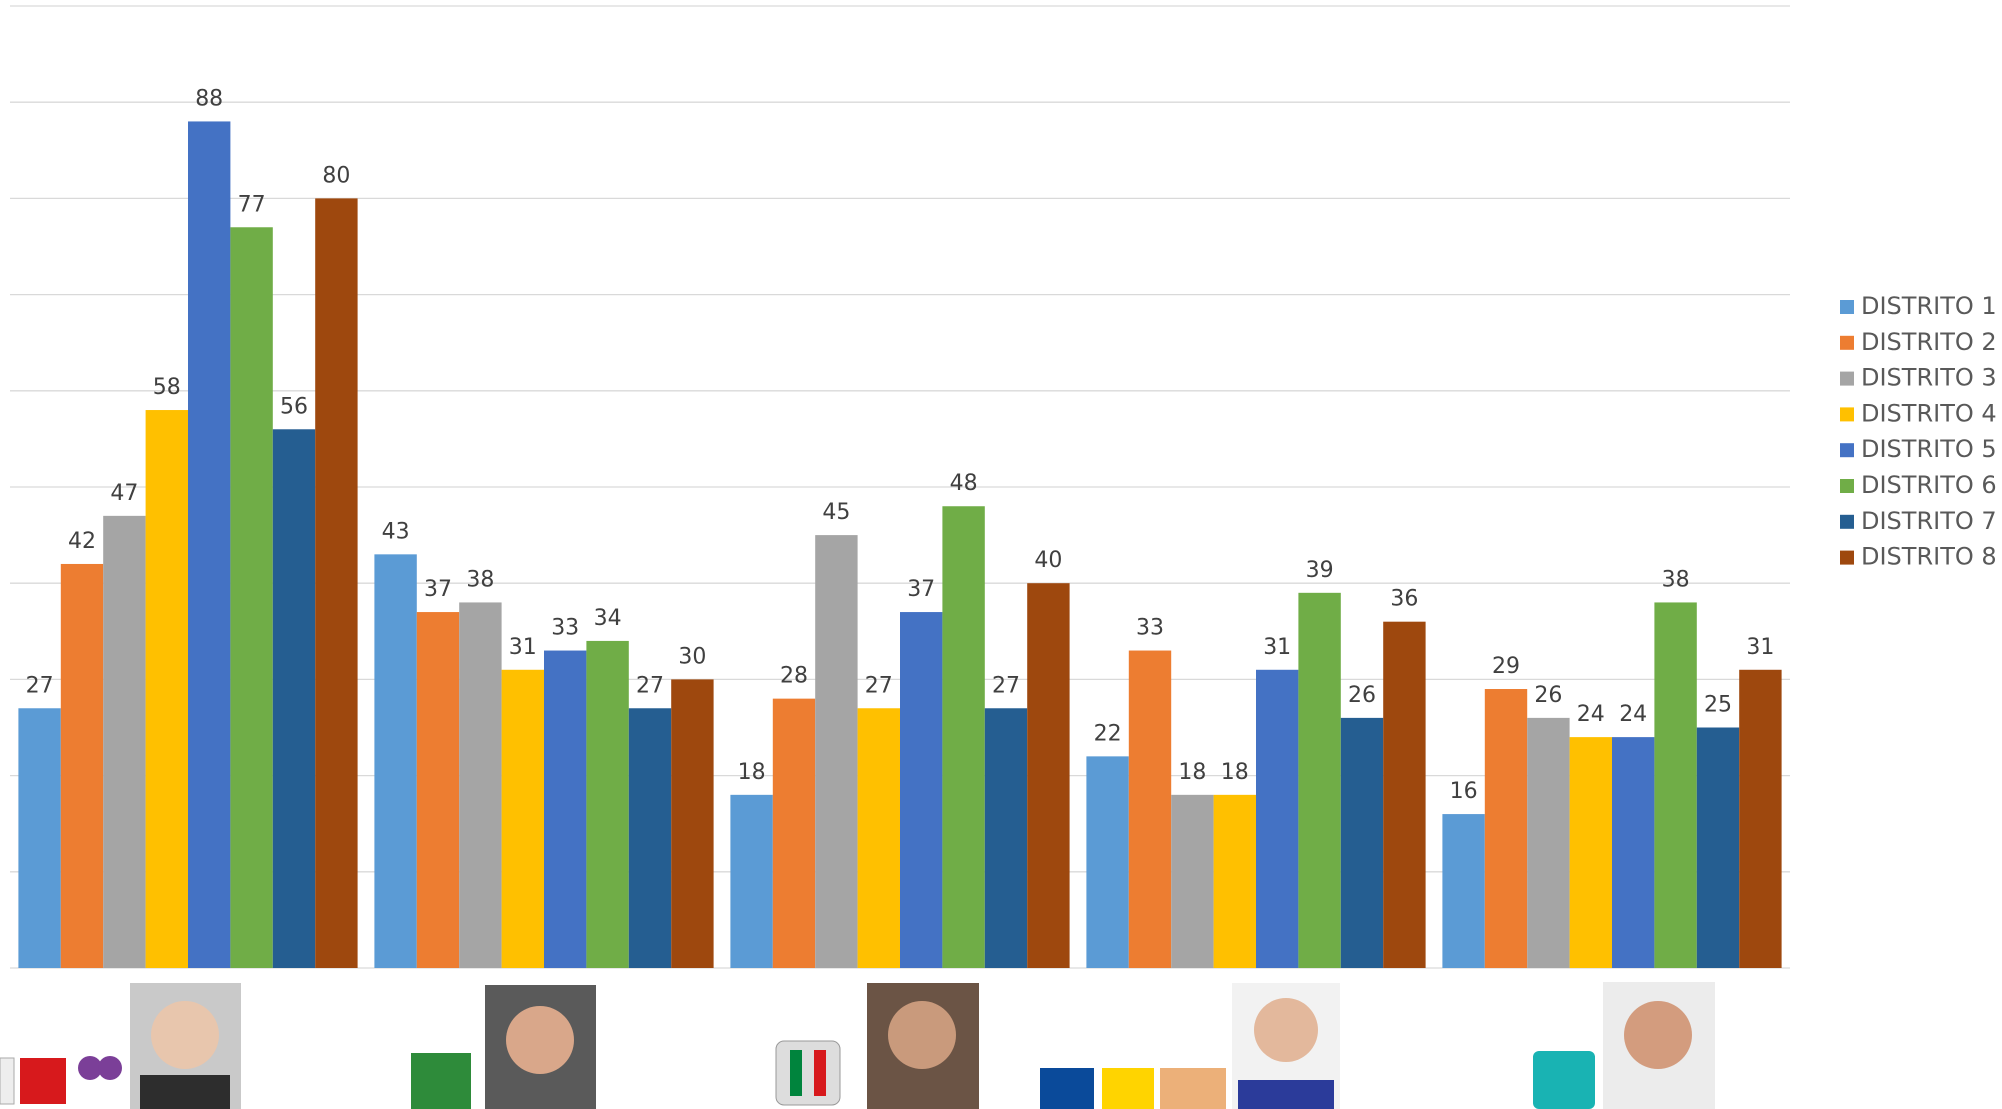  Describe the element at coordinates (1929, 485) in the screenshot. I see `legend-label: DISTRITO 6` at that location.